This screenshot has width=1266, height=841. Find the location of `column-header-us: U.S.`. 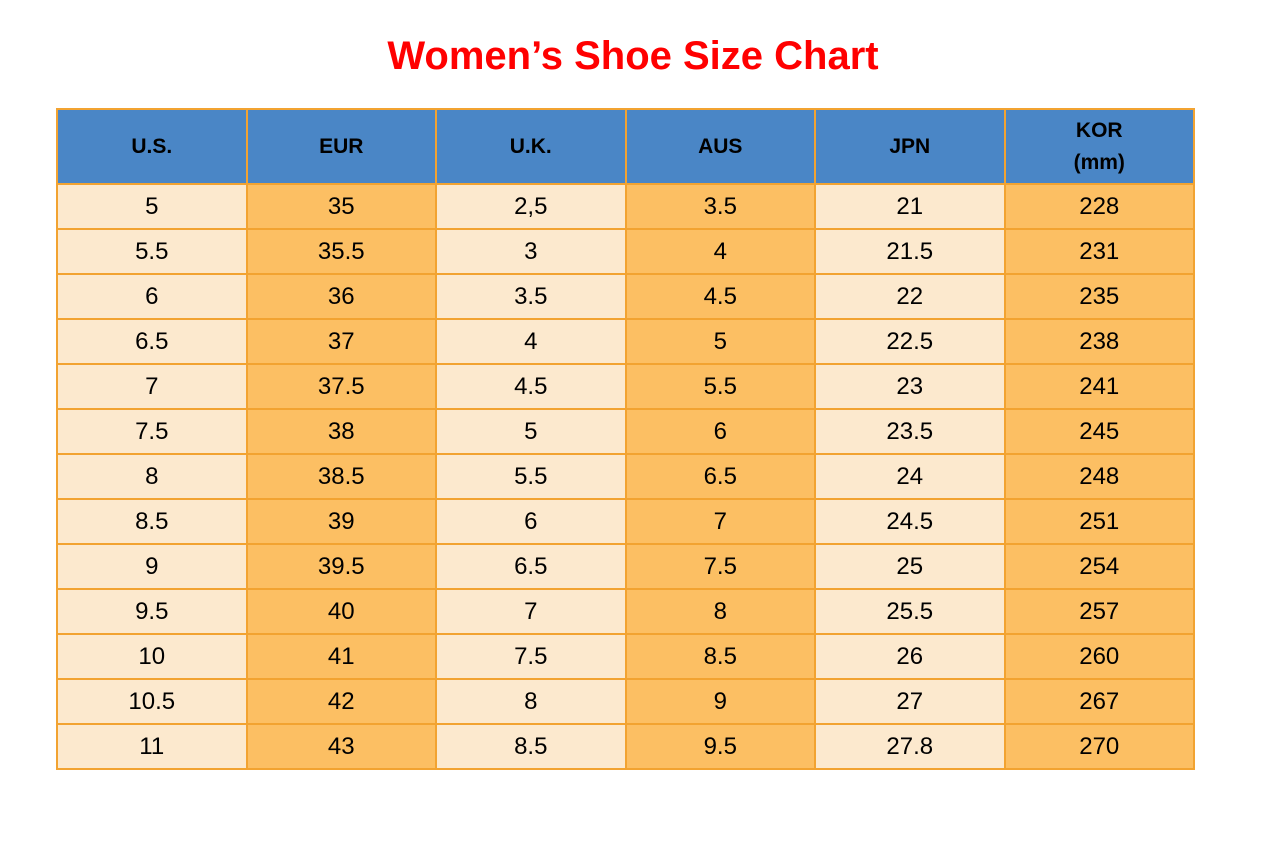

column-header-us: U.S. is located at coordinates (152, 146).